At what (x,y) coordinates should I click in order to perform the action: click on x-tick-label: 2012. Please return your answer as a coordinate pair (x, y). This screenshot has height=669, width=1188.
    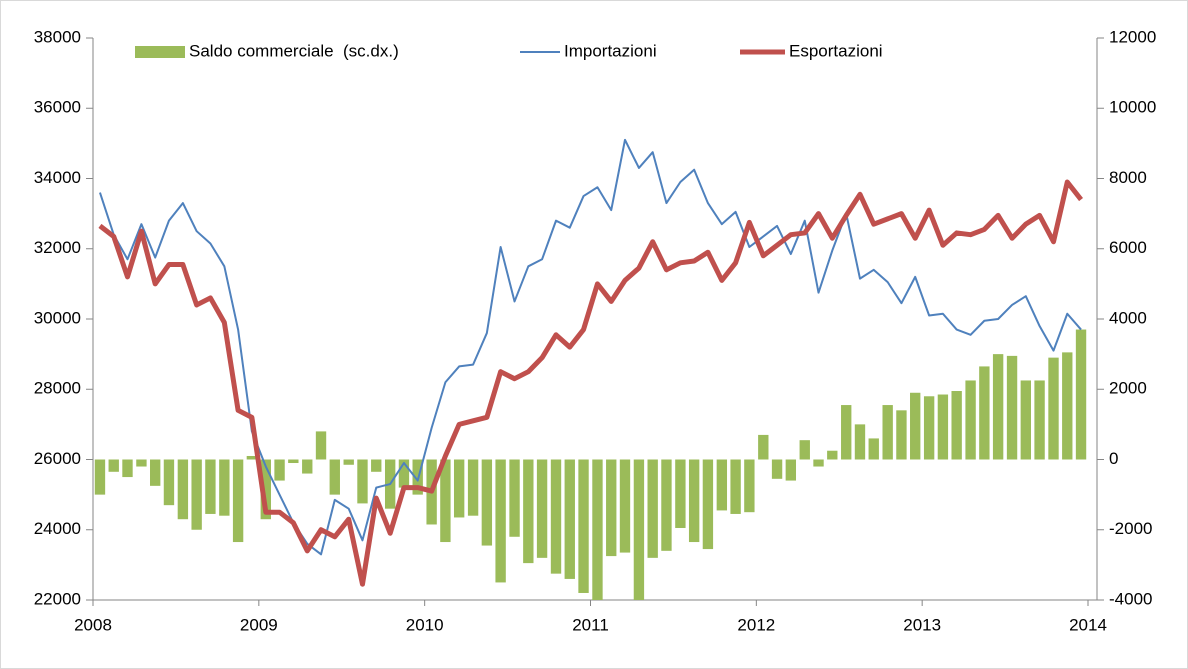
    Looking at the image, I should click on (756, 624).